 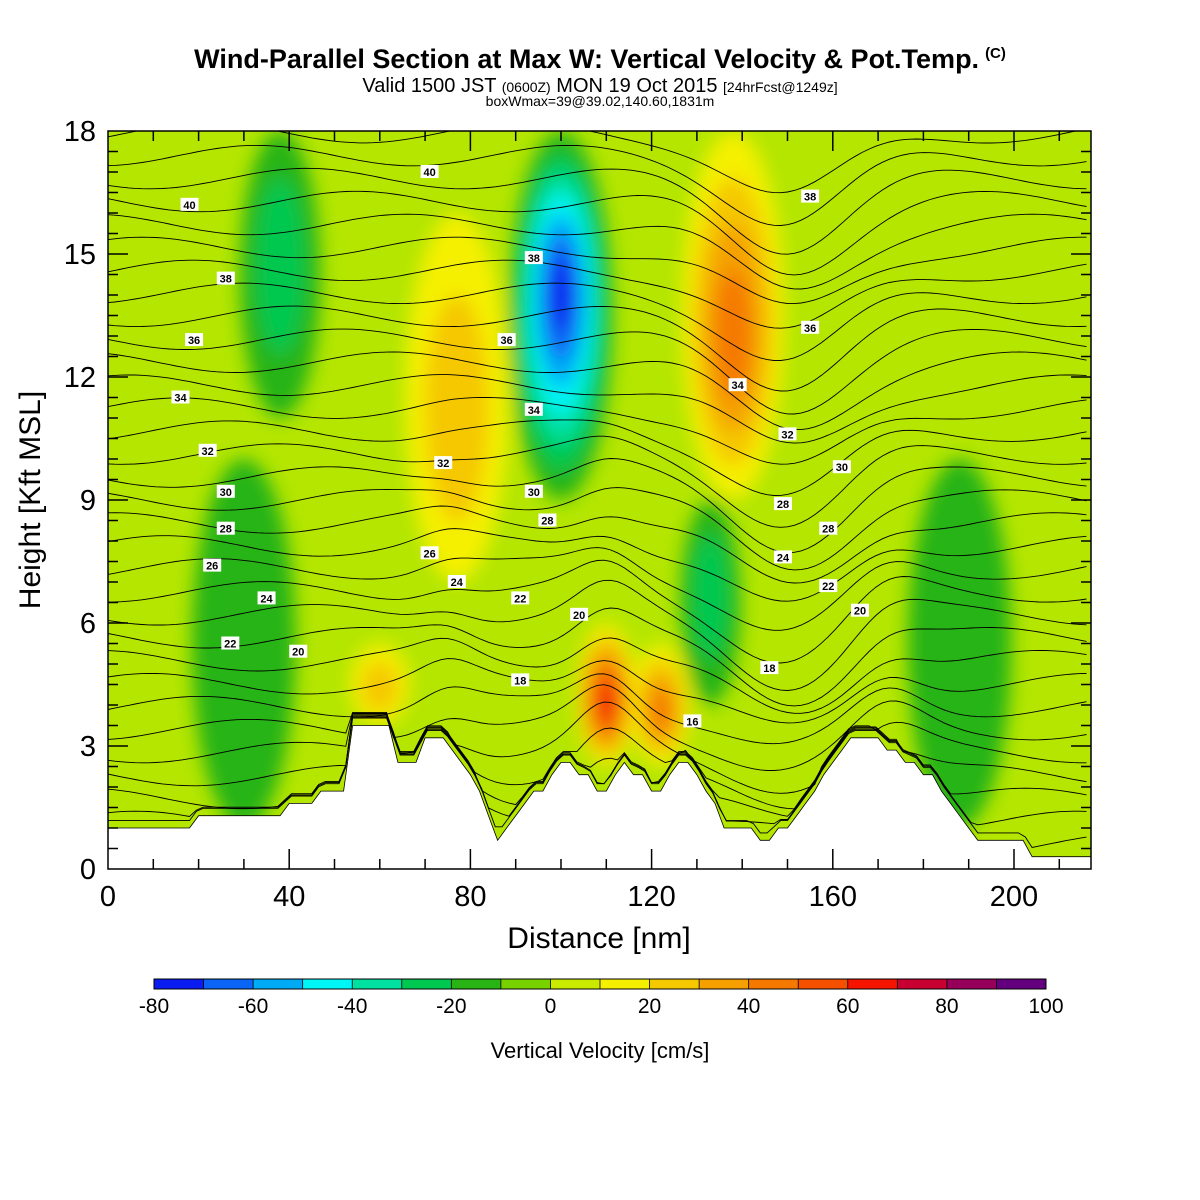 I want to click on contour-label: 40, so click(x=430, y=173).